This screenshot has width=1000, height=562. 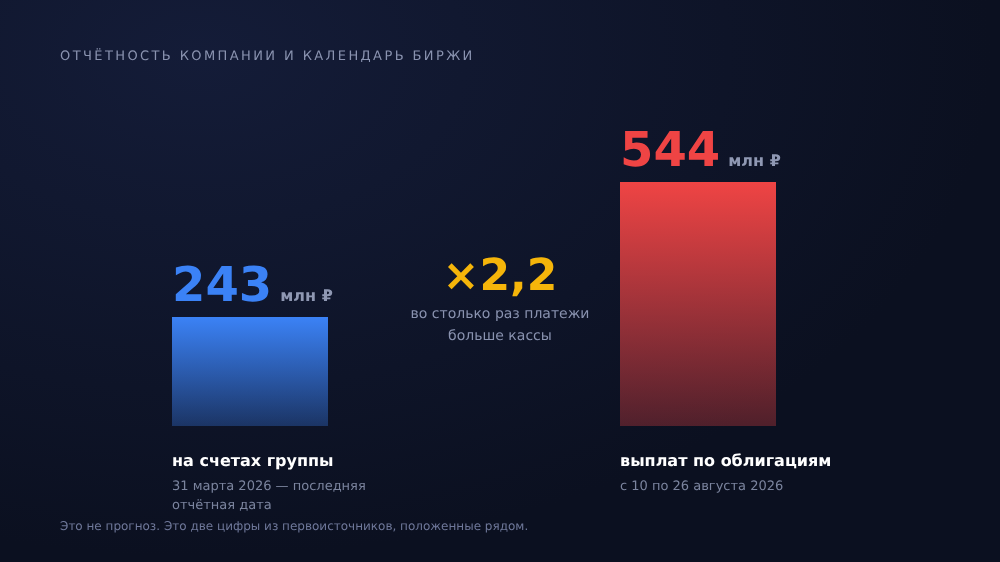 I want to click on data-label: 243 млн ₽, so click(x=253, y=285).